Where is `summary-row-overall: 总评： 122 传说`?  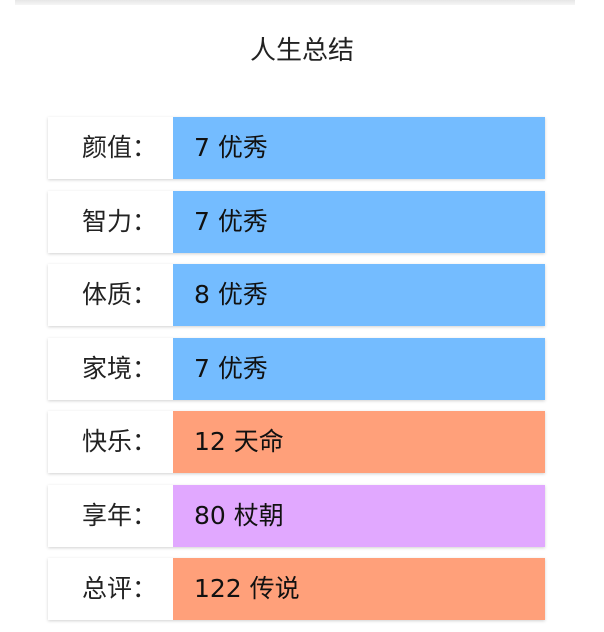
summary-row-overall: 总评： 122 传说 is located at coordinates (296, 589).